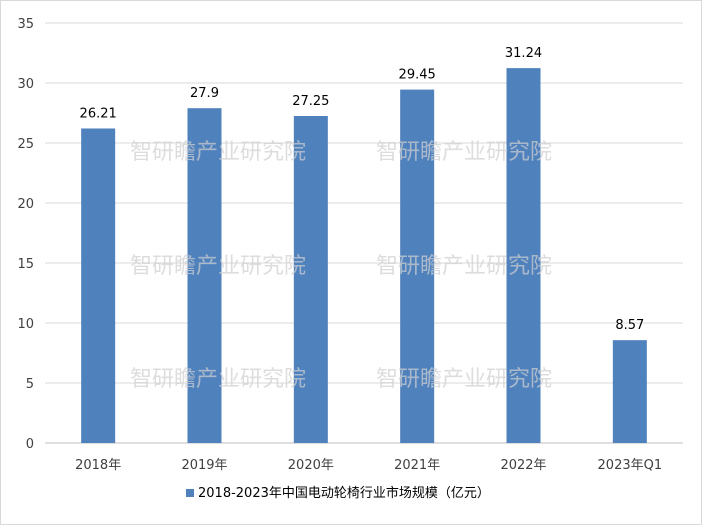  I want to click on y-tick-label: 35, so click(25, 24).